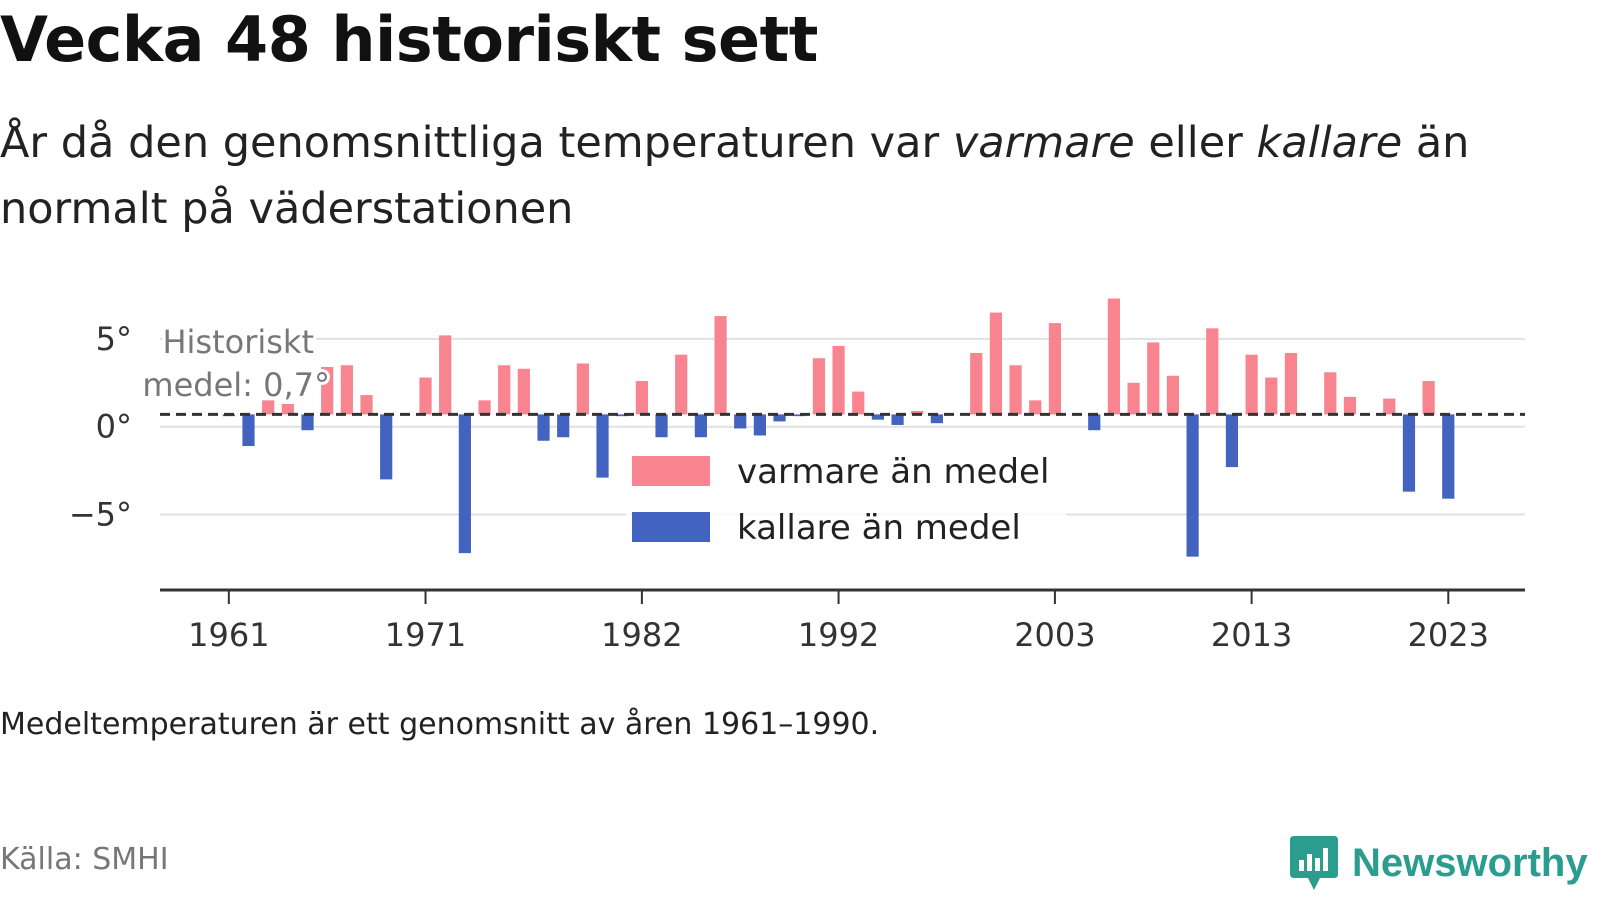 This screenshot has height=900, width=1600. Describe the element at coordinates (879, 528) in the screenshot. I see `legend-label-cold: kallare än medel` at that location.